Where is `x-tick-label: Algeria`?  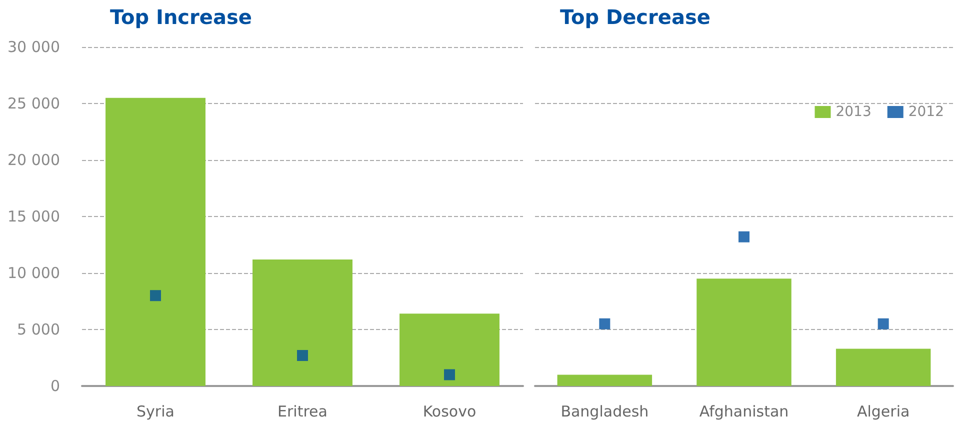 x-tick-label: Algeria is located at coordinates (883, 411).